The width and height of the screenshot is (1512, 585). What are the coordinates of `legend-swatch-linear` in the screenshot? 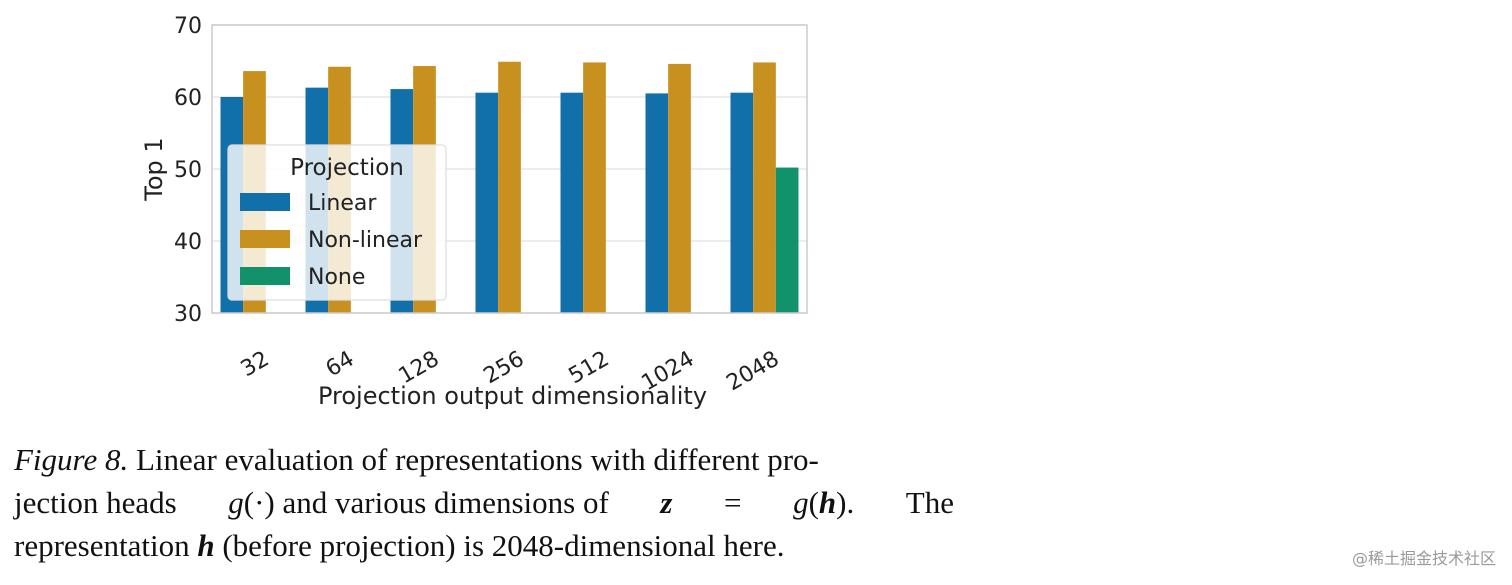 It's located at (265, 202).